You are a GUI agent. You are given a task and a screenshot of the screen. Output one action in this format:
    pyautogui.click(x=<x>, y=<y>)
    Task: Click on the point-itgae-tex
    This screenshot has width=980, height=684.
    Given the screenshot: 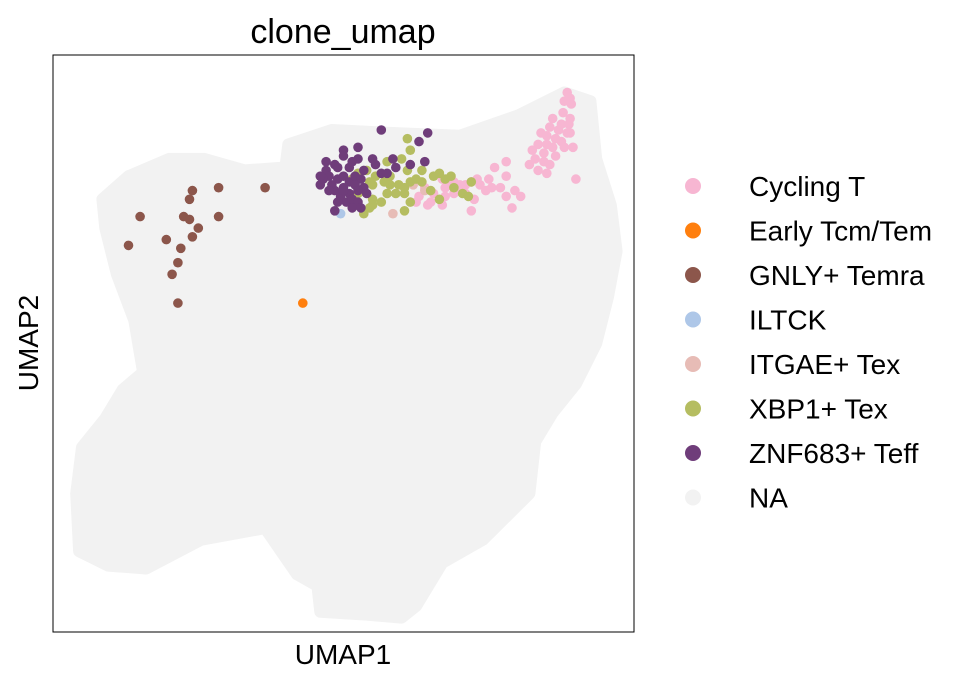 What is the action you would take?
    pyautogui.click(x=393, y=213)
    